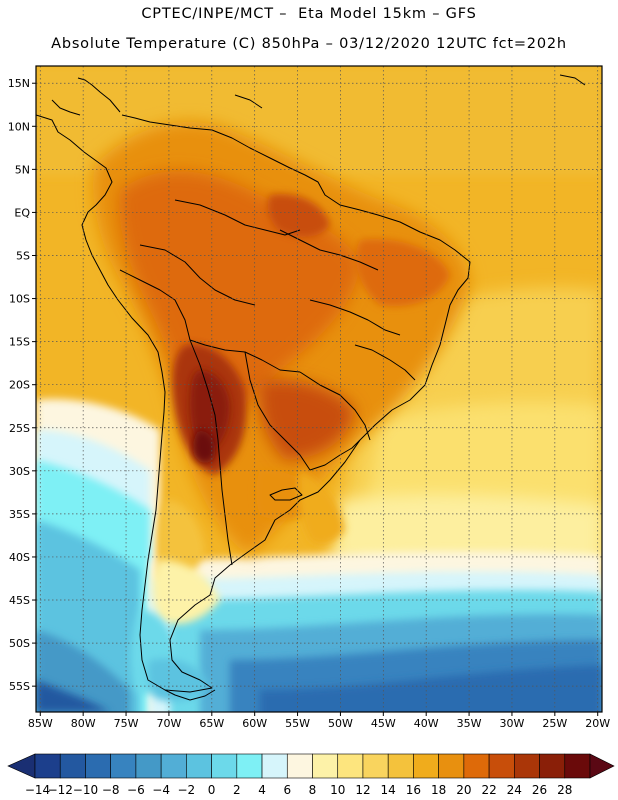  I want to click on colorbar-label: −12, so click(60, 790).